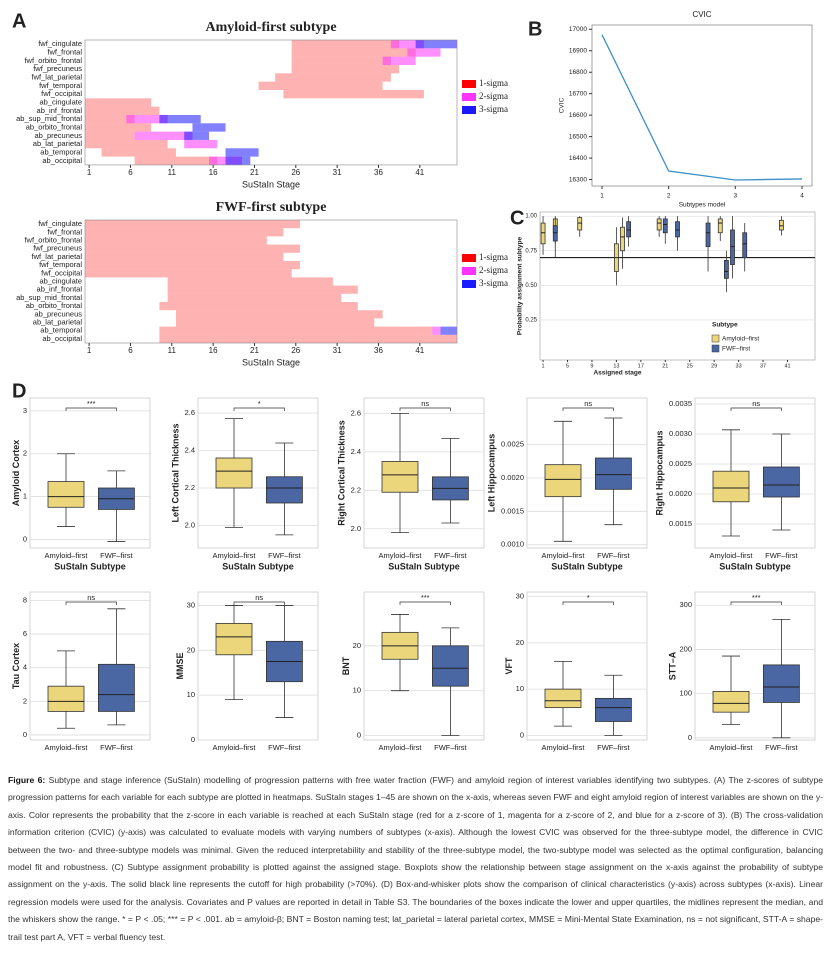  I want to click on x-tick-label: 36, so click(378, 350).